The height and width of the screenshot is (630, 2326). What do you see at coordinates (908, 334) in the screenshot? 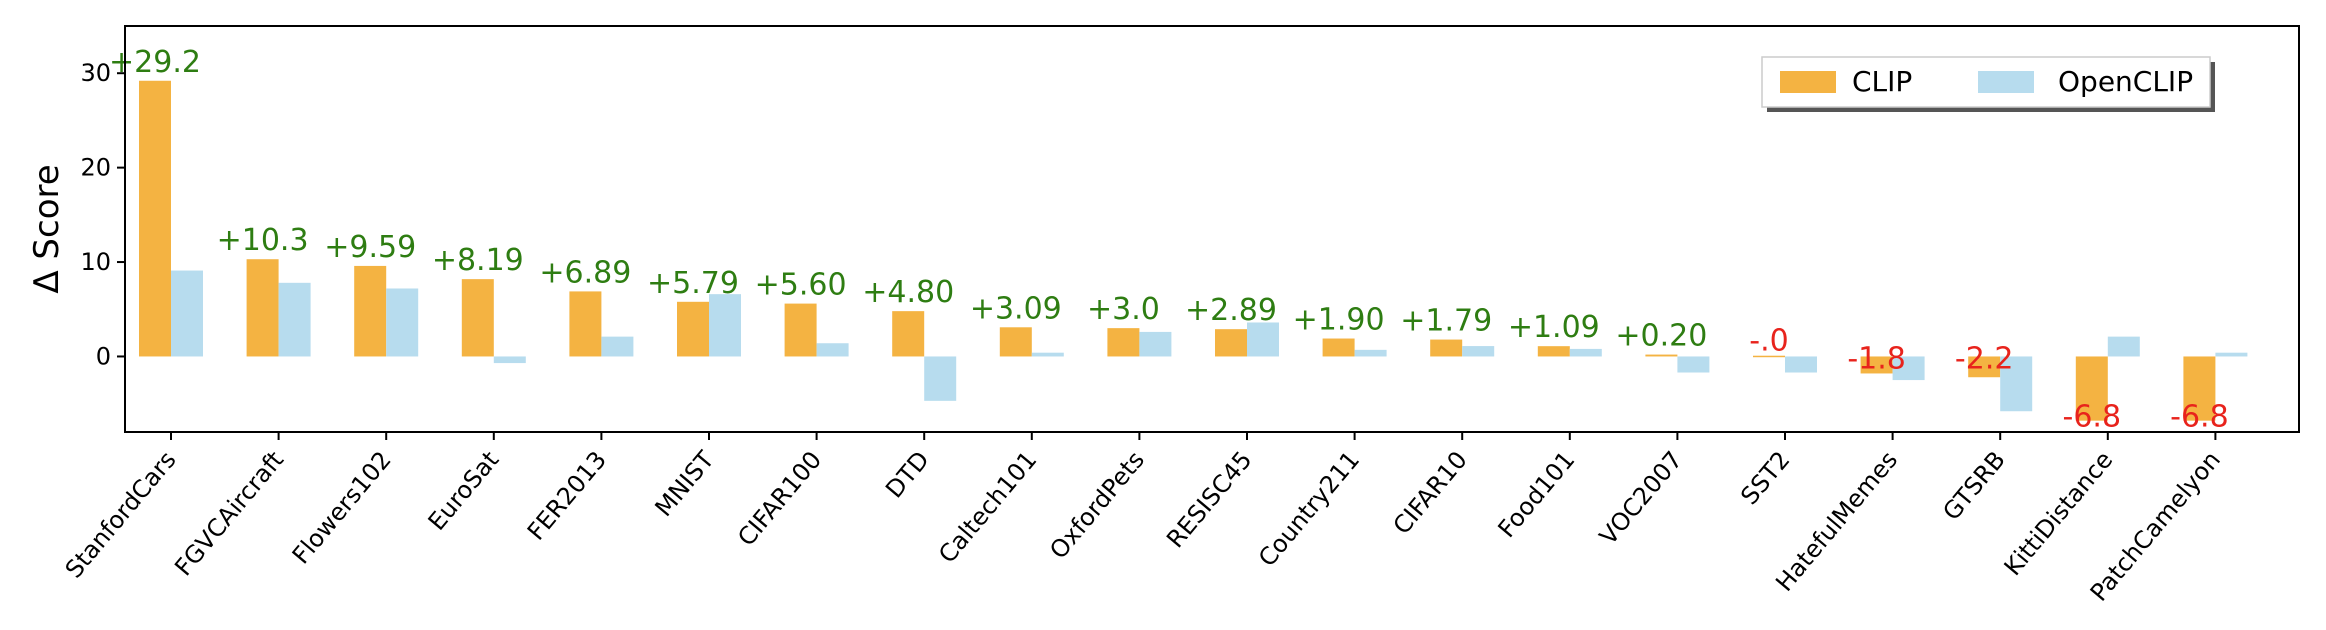
I see `bar-clip-dtd` at bounding box center [908, 334].